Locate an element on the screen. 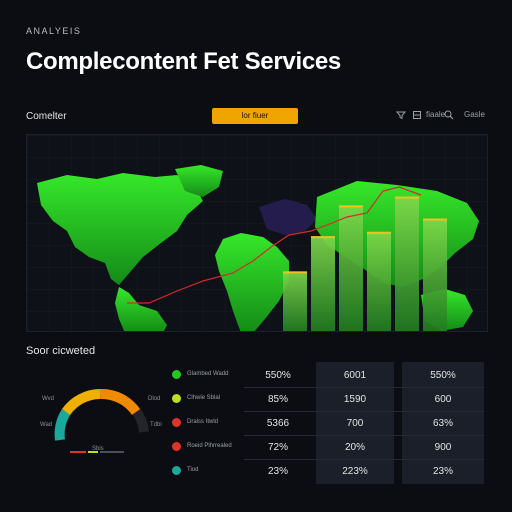  legend-item: Tiod is located at coordinates (185, 470).